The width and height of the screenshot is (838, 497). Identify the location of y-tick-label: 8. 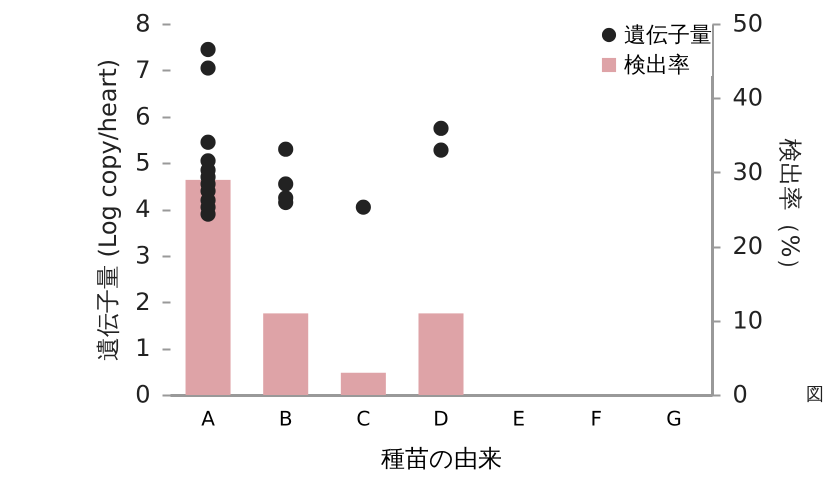
(142, 24).